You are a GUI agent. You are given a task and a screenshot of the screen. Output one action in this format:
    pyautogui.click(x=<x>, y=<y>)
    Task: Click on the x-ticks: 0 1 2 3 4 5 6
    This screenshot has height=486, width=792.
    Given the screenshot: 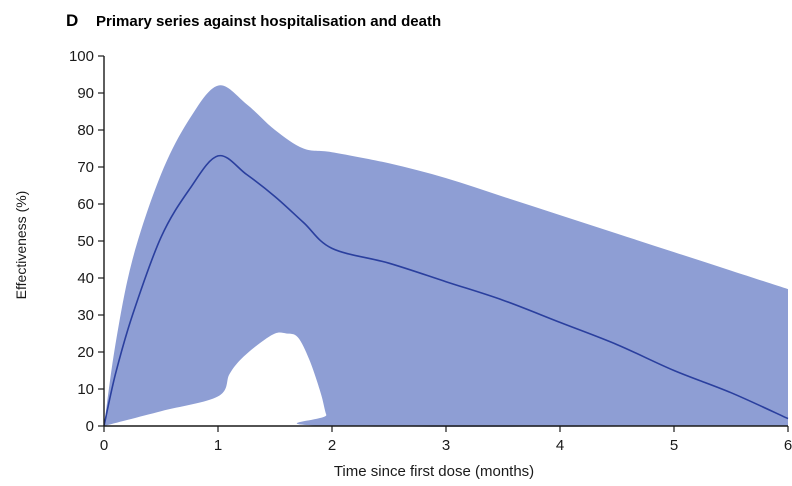 What is the action you would take?
    pyautogui.click(x=446, y=440)
    